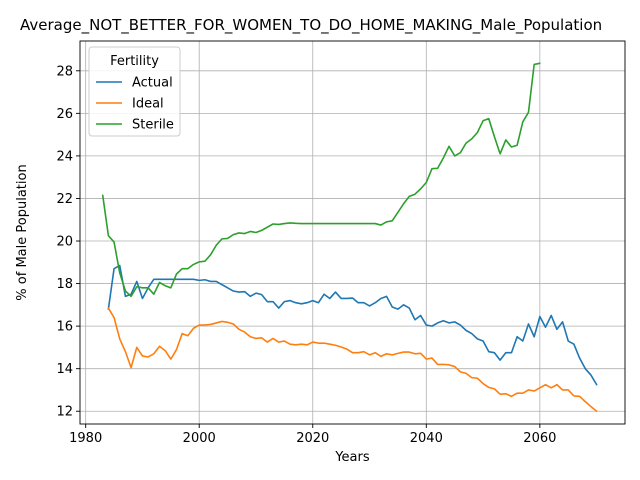 Image resolution: width=640 pixels, height=480 pixels. What do you see at coordinates (134, 61) in the screenshot?
I see `legend-title: Fertility` at bounding box center [134, 61].